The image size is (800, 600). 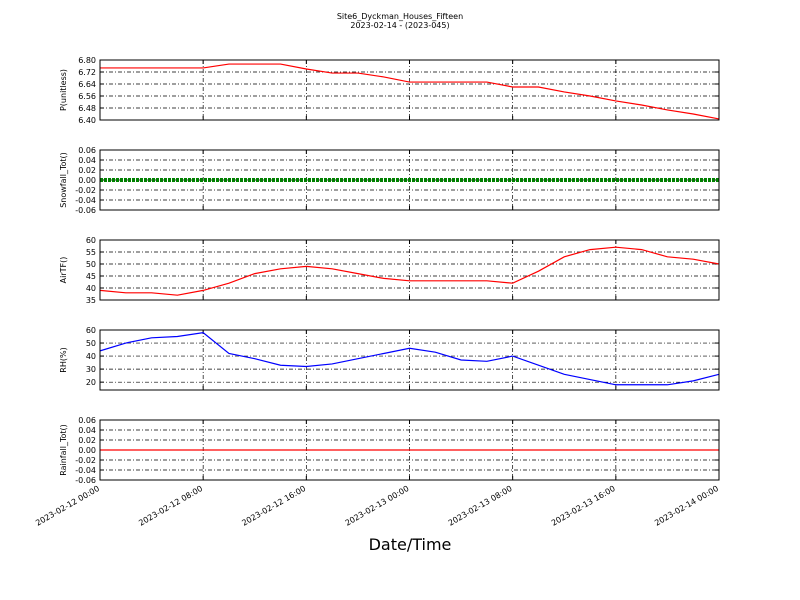 I want to click on y-tick-label: 6.64, so click(x=87, y=84).